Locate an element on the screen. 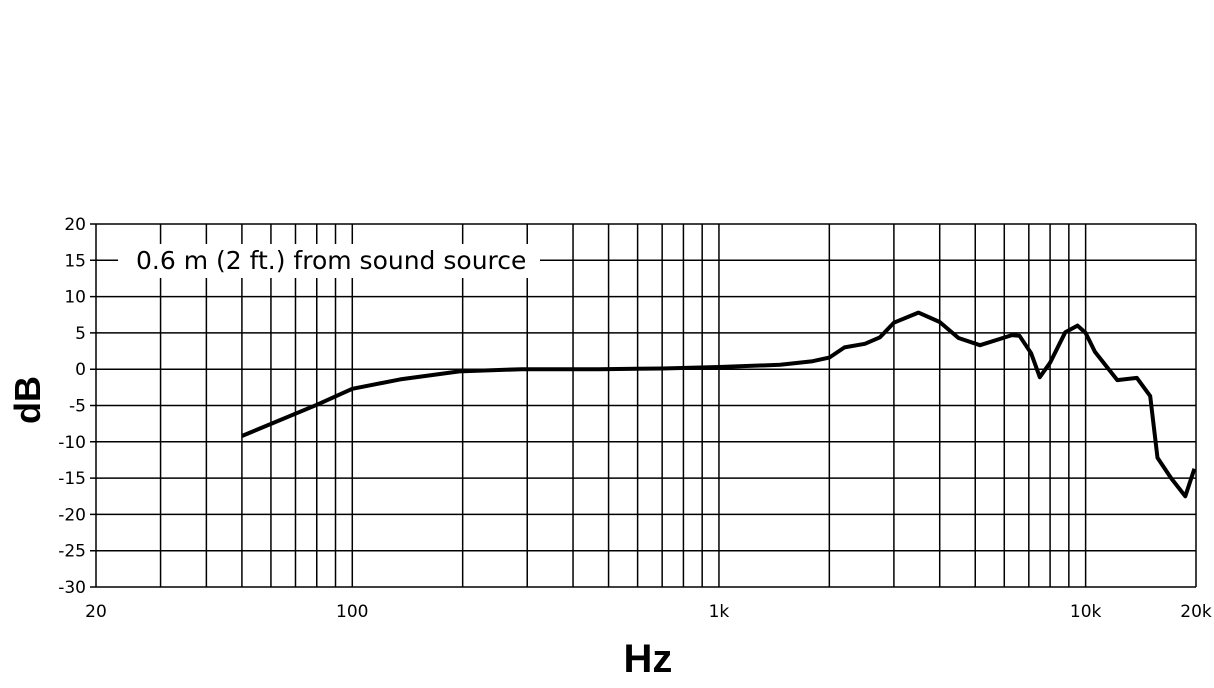 The width and height of the screenshot is (1214, 688). x-tick-label: 20k is located at coordinates (1196, 612).